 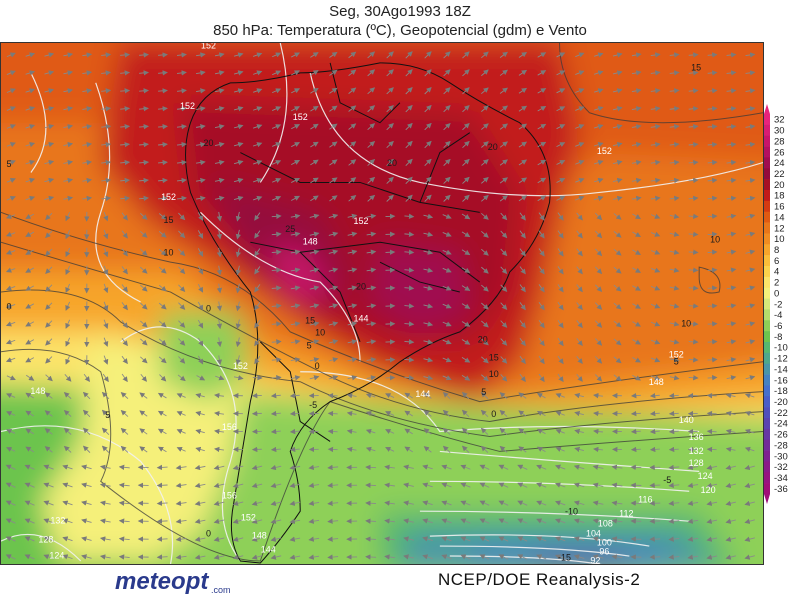 I want to click on geopotential-label: 120, so click(x=708, y=490).